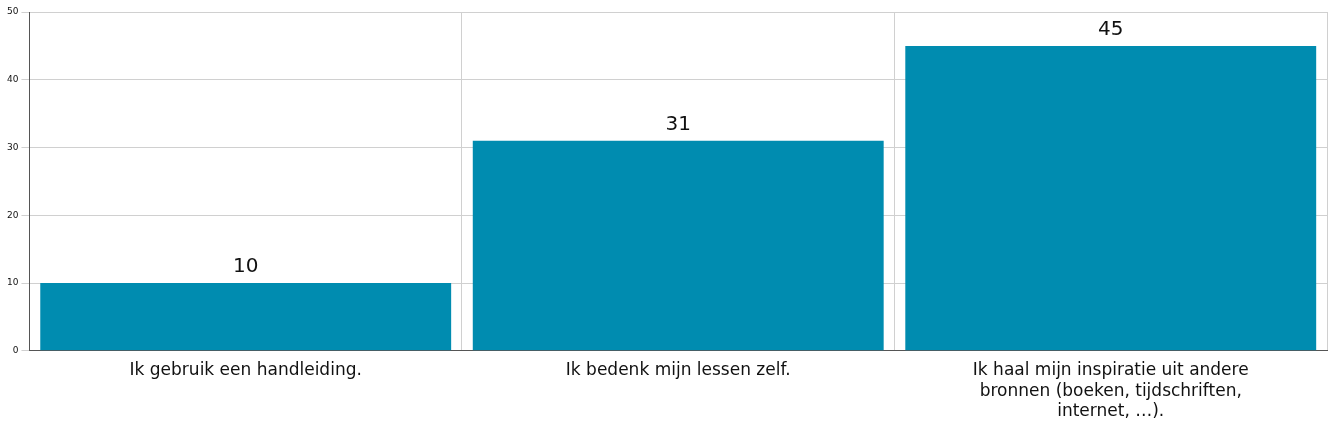 The height and width of the screenshot is (432, 1331). What do you see at coordinates (245, 369) in the screenshot?
I see `x-tick-label: Ik gebruik een handleiding.` at bounding box center [245, 369].